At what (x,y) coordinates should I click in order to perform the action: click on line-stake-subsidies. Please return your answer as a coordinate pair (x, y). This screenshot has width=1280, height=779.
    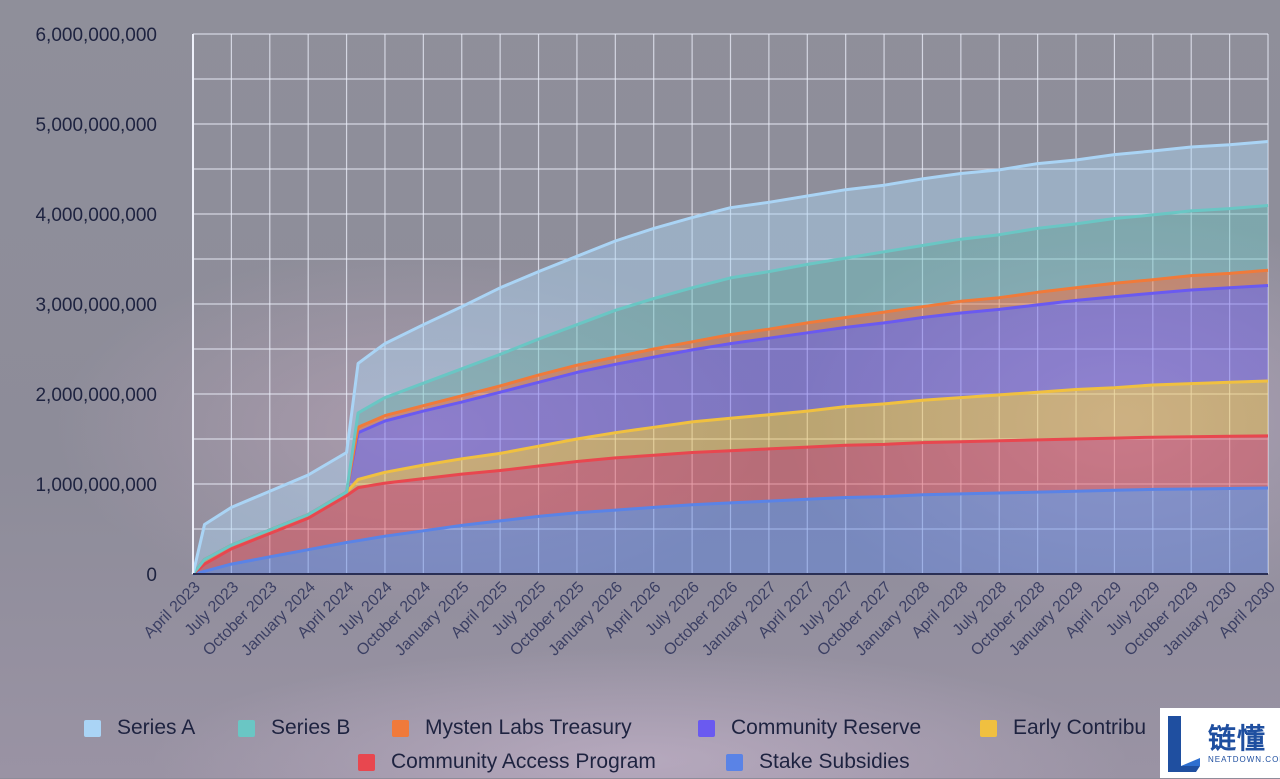
    Looking at the image, I should click on (730, 531).